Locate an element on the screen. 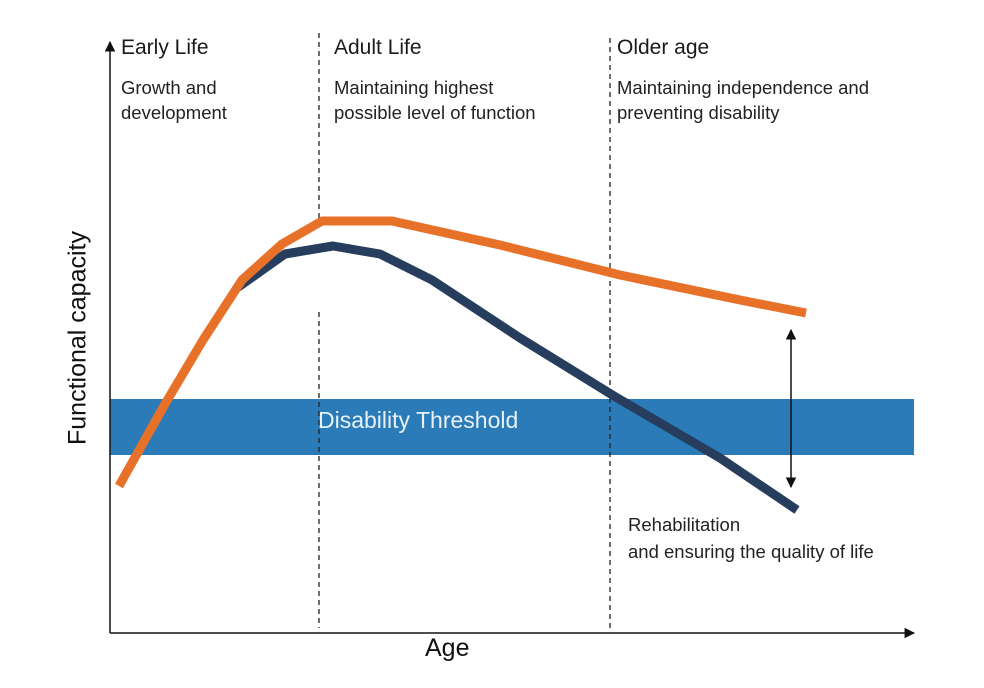 The image size is (984, 688). disability-threshold-label: Disability Threshold is located at coordinates (418, 420).